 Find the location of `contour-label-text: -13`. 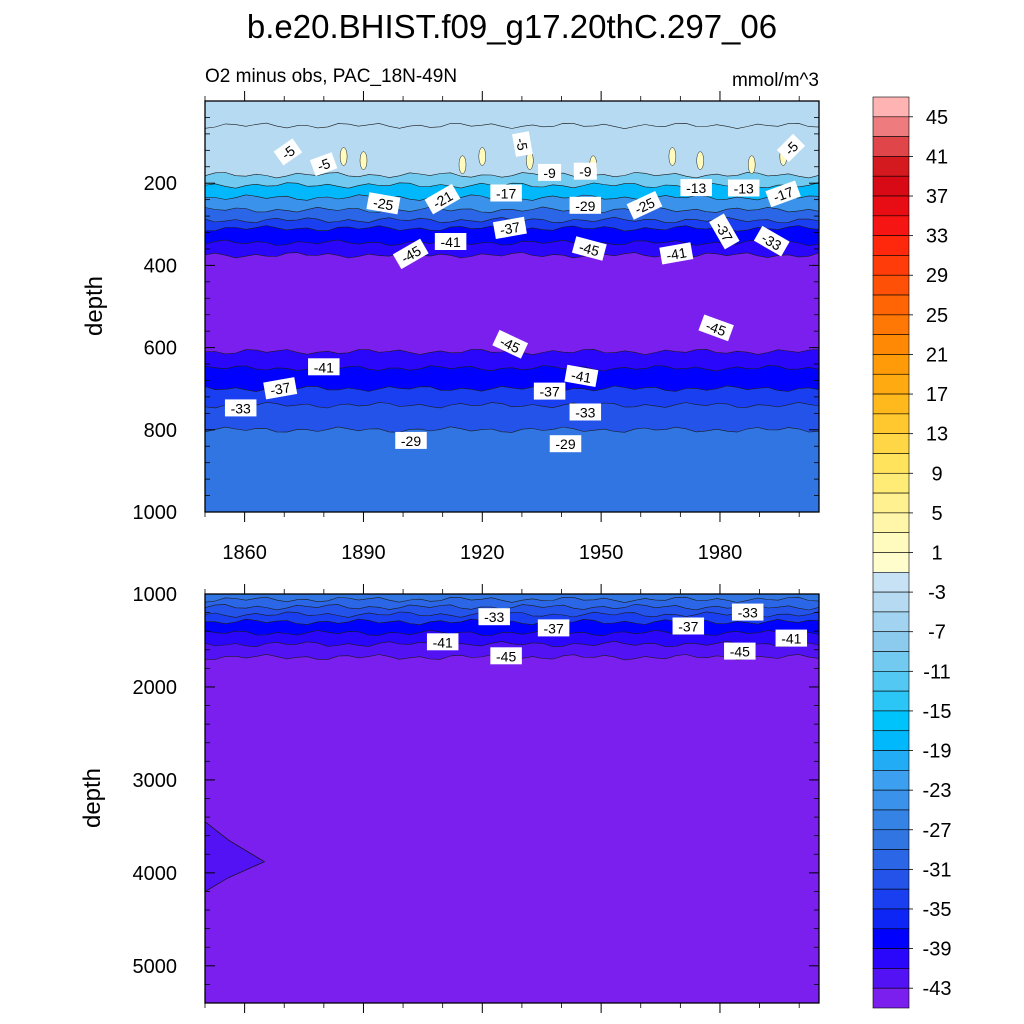

contour-label-text: -13 is located at coordinates (696, 188).